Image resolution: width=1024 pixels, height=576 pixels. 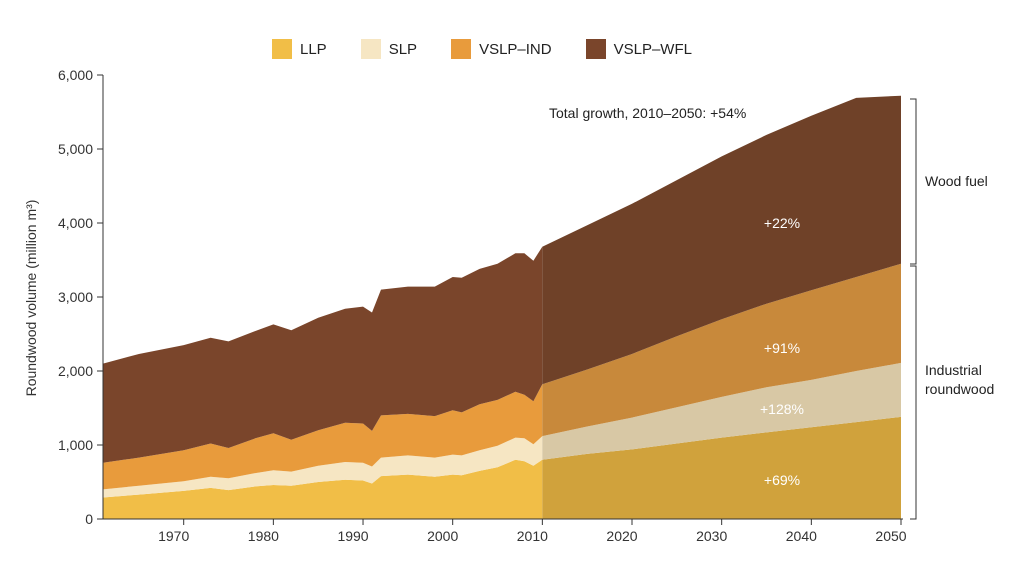 I want to click on legend-label-slp: SLP, so click(x=403, y=49).